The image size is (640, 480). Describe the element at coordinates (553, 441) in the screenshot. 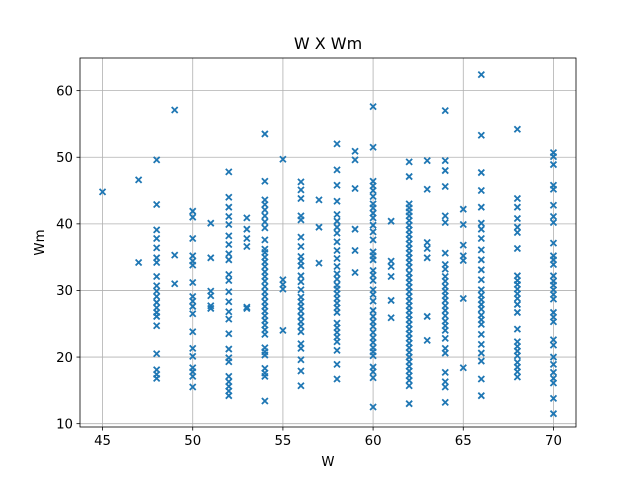

I see `x-tick-label: 70` at that location.